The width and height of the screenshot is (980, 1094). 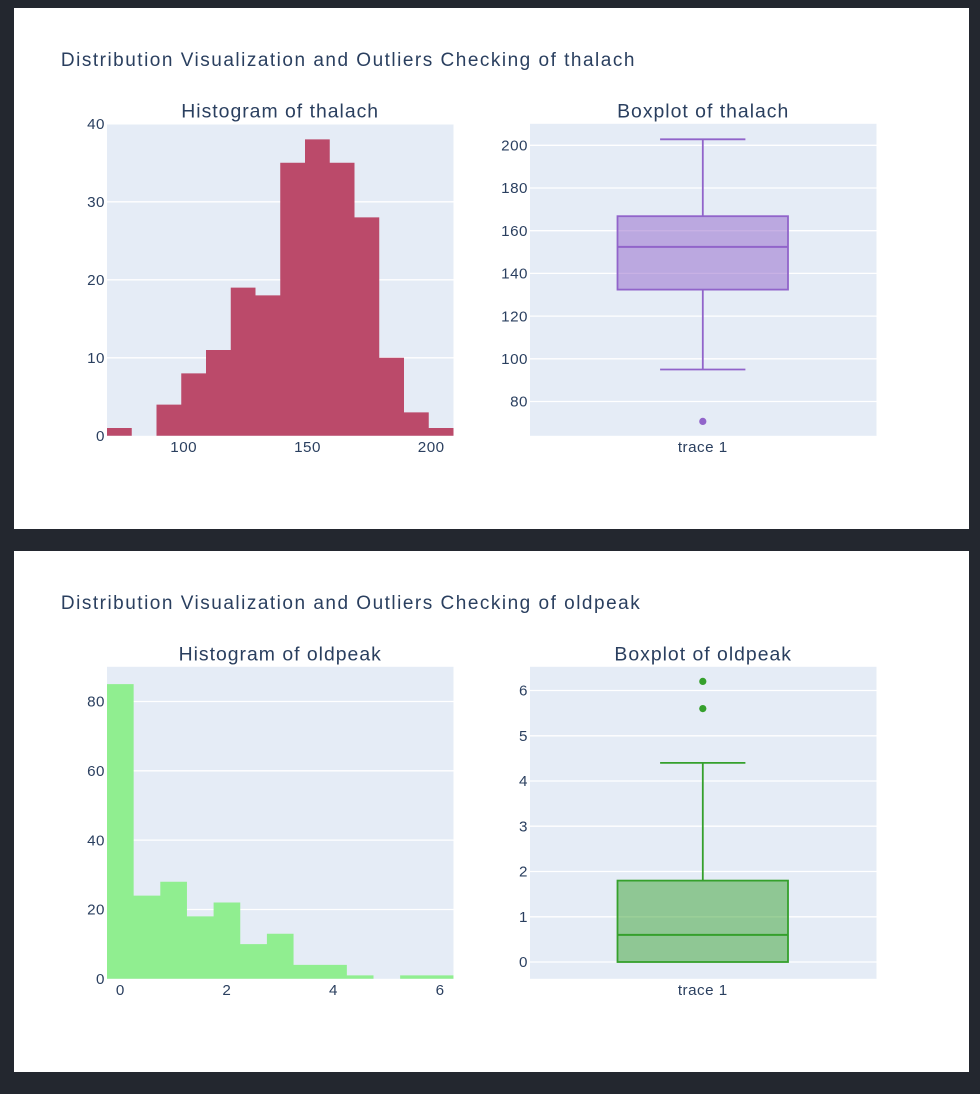 What do you see at coordinates (96, 202) in the screenshot?
I see `svg-text: 30` at bounding box center [96, 202].